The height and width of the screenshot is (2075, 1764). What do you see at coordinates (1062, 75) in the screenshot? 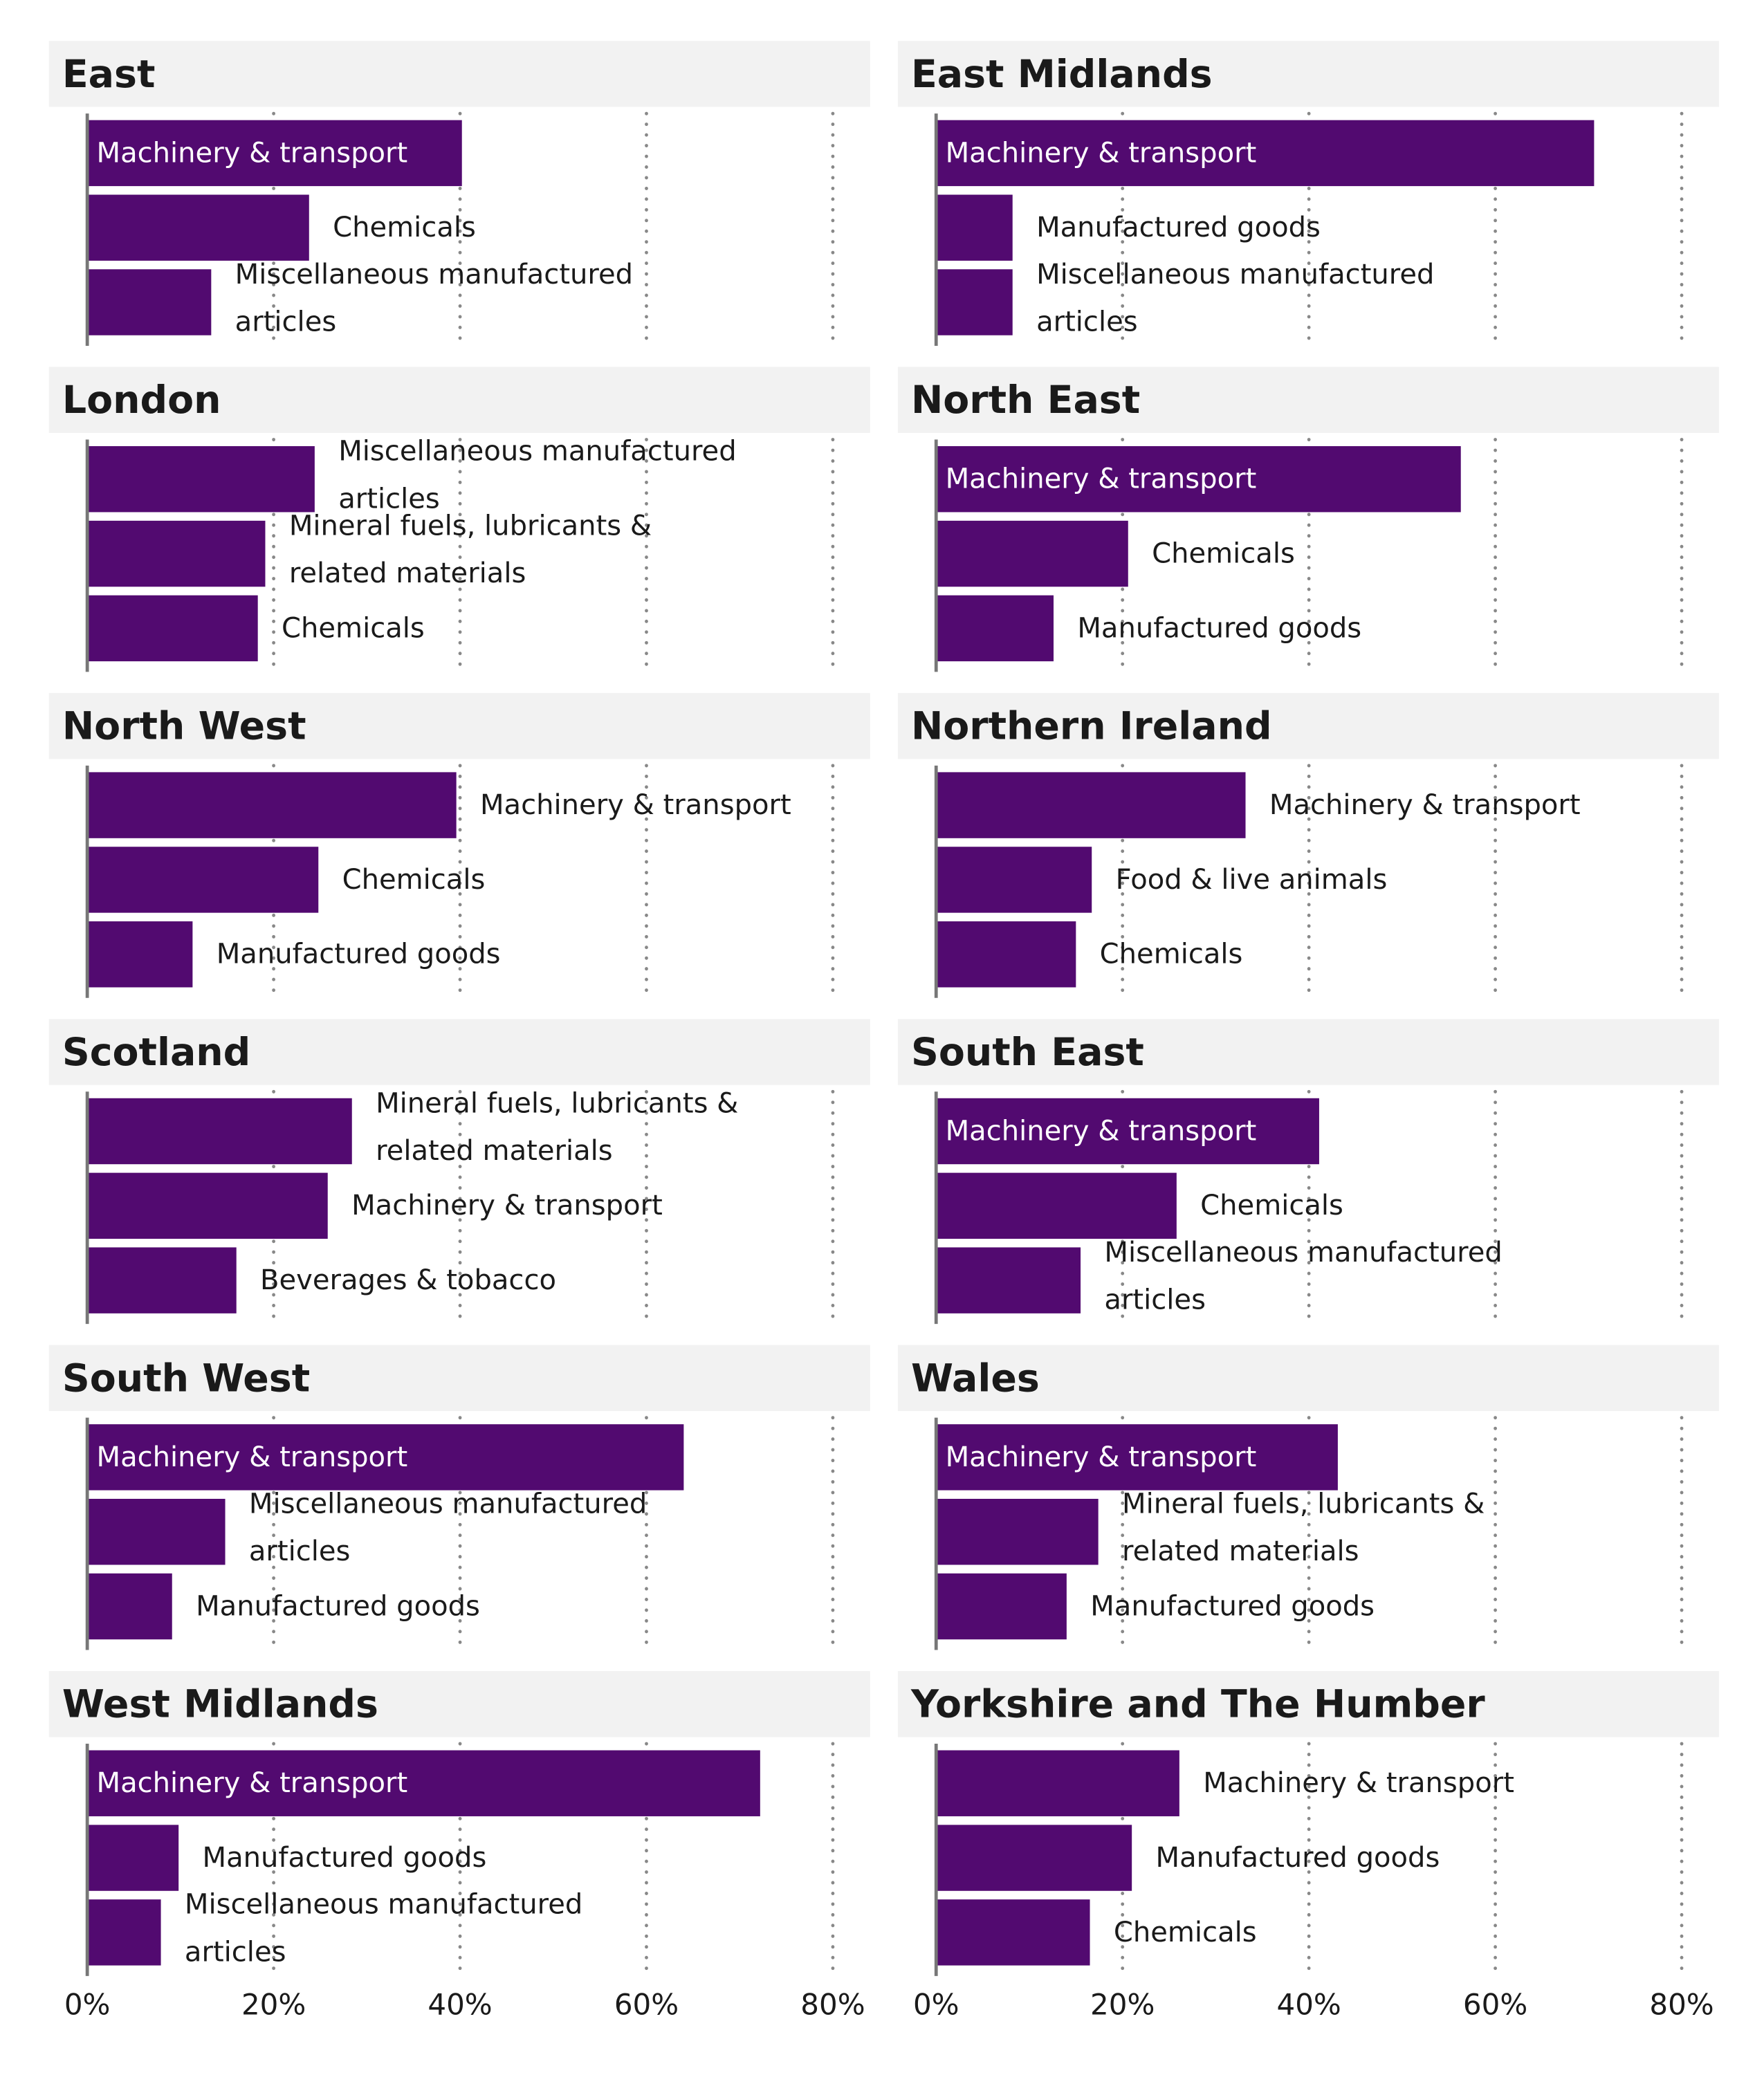
I see `panel-title: East Midlands` at bounding box center [1062, 75].